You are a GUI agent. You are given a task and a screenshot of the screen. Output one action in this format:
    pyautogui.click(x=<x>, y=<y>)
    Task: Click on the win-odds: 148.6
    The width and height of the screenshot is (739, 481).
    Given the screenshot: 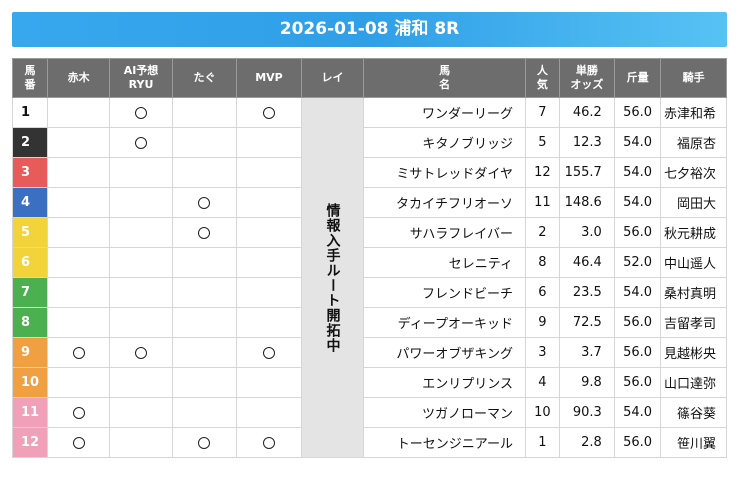 What is the action you would take?
    pyautogui.click(x=586, y=202)
    